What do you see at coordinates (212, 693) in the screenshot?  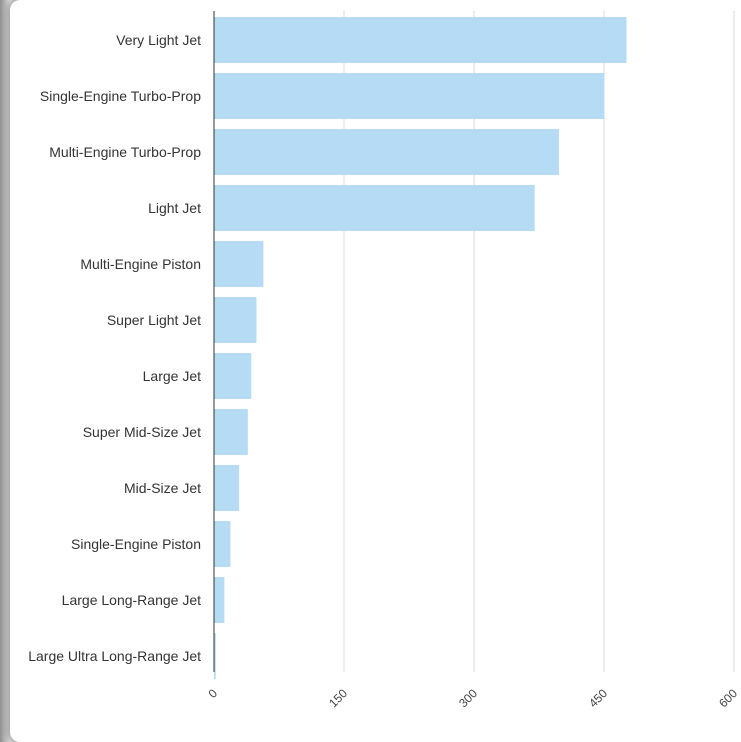 I see `x-tick-label: 0` at bounding box center [212, 693].